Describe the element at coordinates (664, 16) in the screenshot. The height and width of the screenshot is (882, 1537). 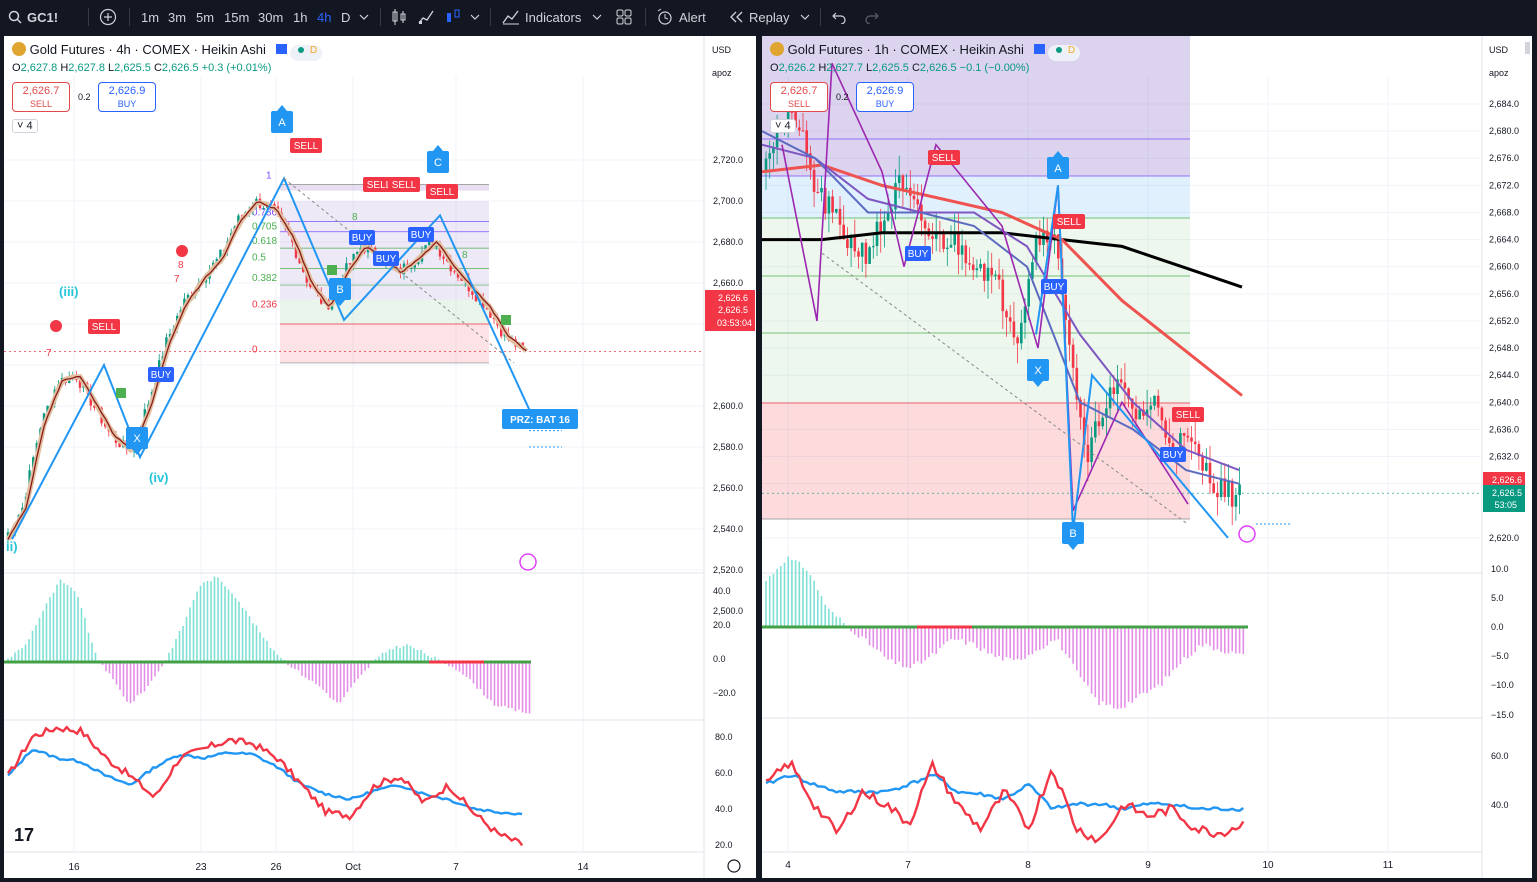
I see `alarm-clock-icon` at that location.